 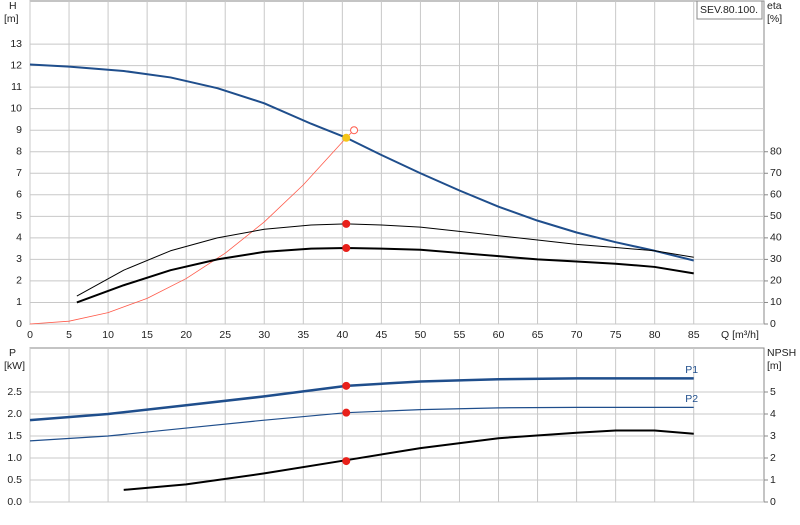 What do you see at coordinates (691, 399) in the screenshot?
I see `curve-label: P2` at bounding box center [691, 399].